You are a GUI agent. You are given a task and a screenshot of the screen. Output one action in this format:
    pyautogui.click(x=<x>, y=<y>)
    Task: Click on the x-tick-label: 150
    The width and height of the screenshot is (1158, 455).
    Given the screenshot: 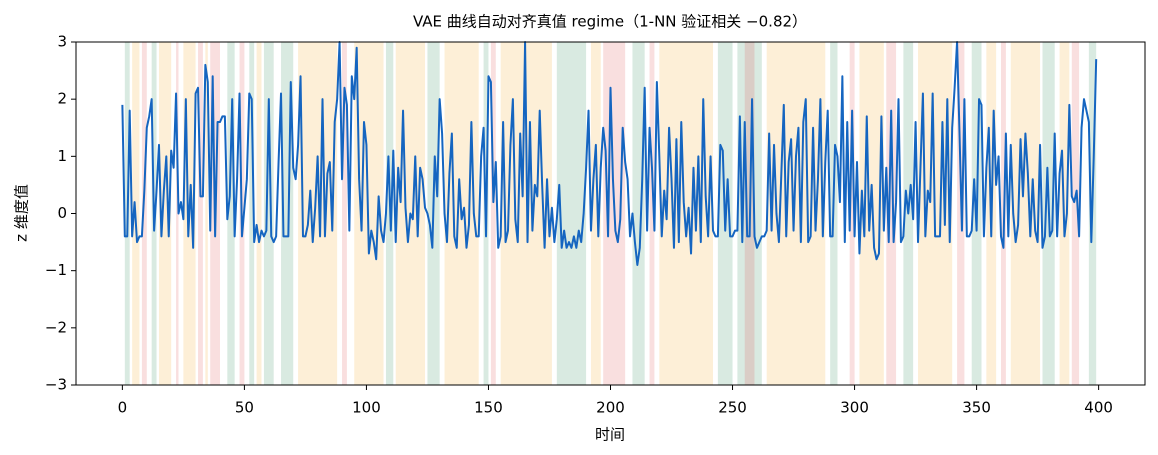 What is the action you would take?
    pyautogui.click(x=488, y=408)
    